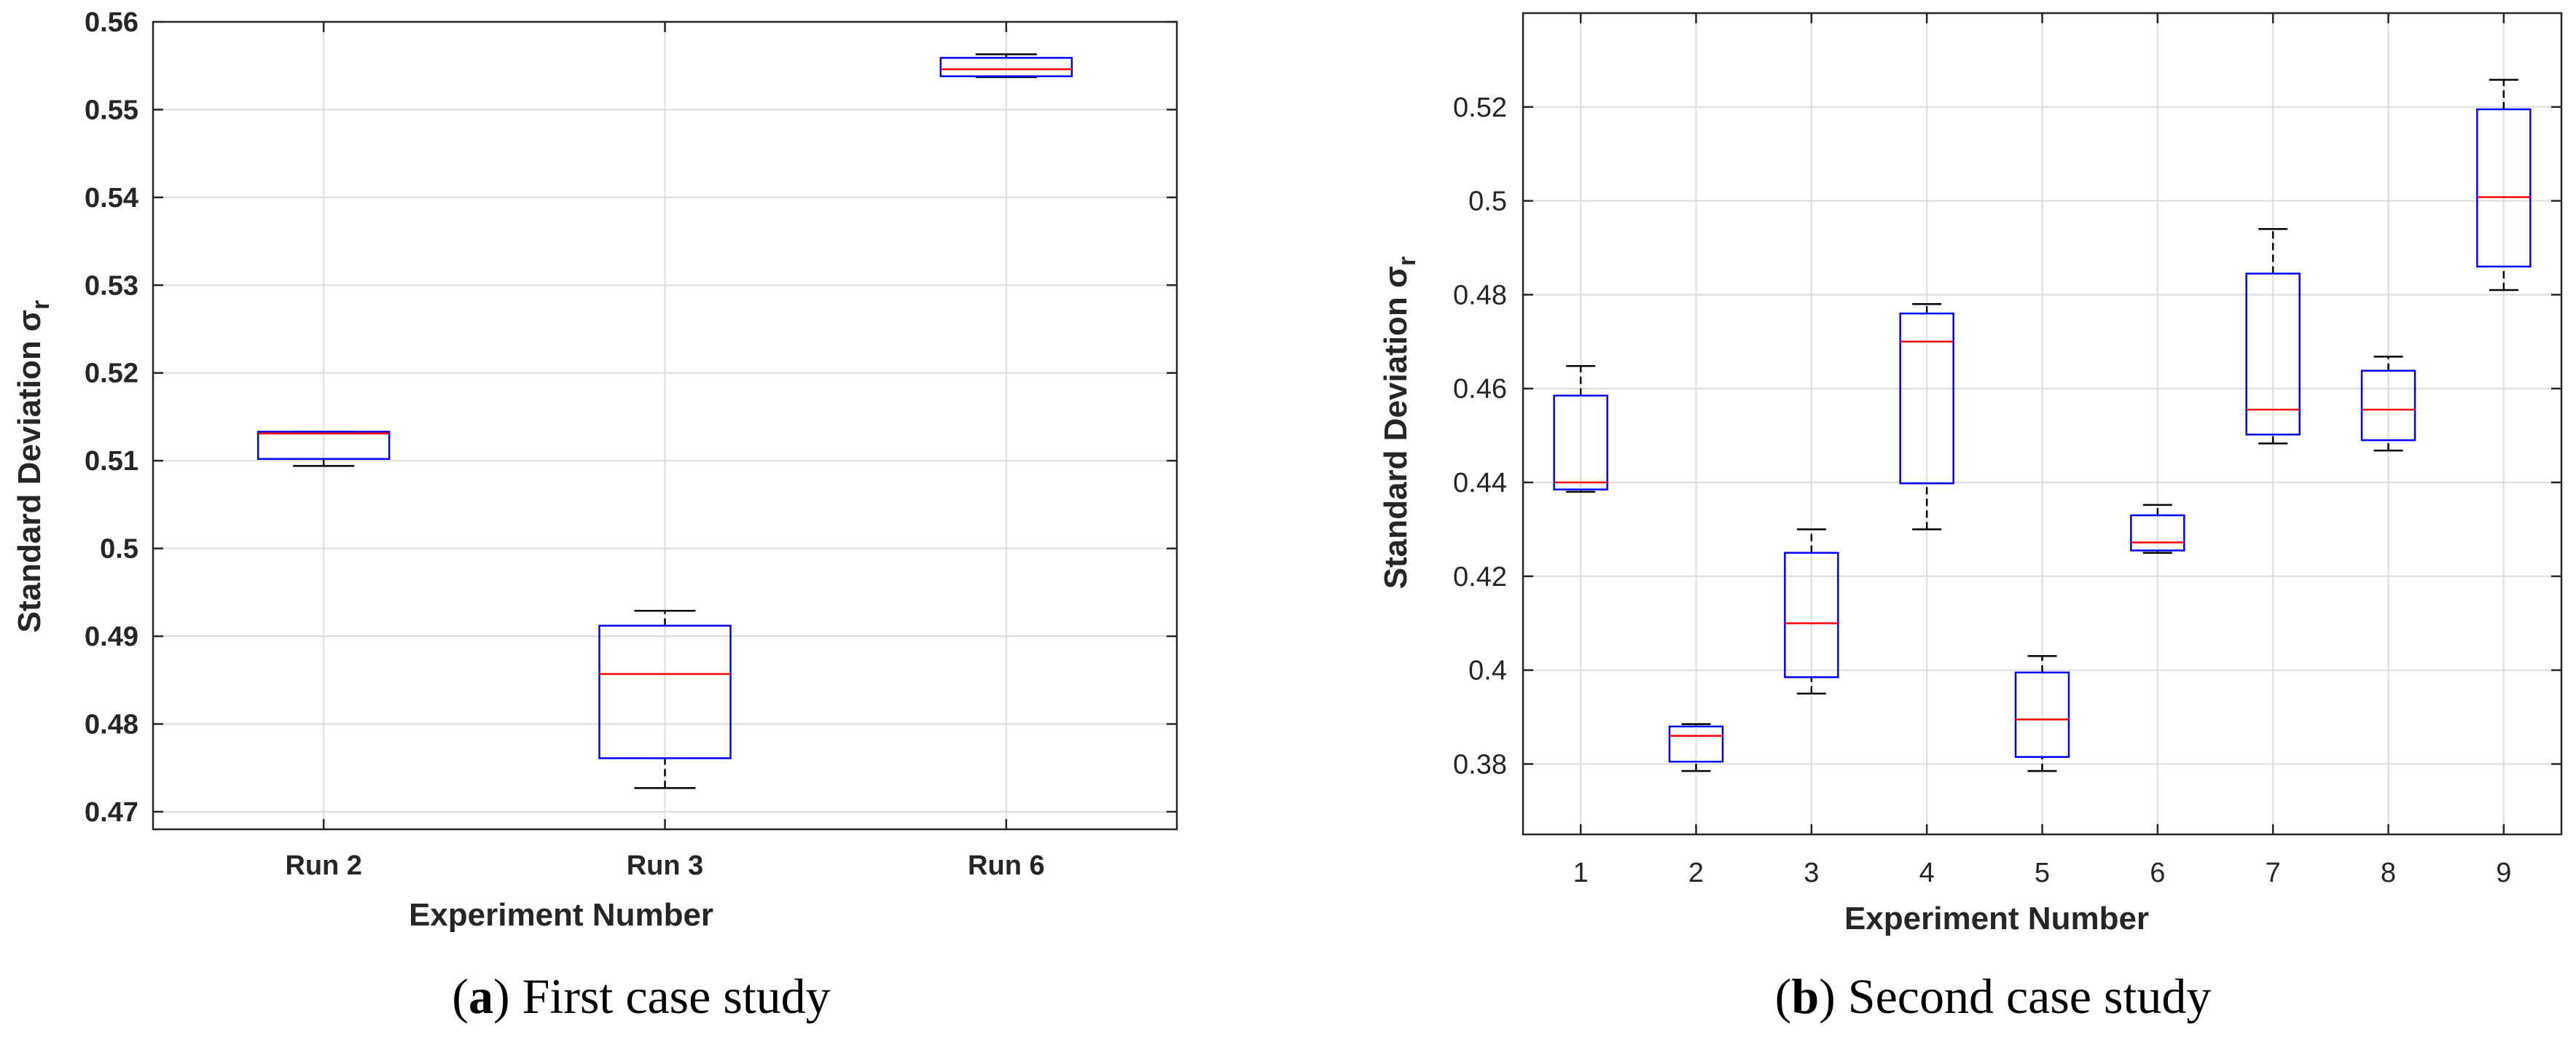 This screenshot has width=2576, height=1037. Describe the element at coordinates (1581, 873) in the screenshot. I see `panel-b-x-tick-label: 1` at that location.